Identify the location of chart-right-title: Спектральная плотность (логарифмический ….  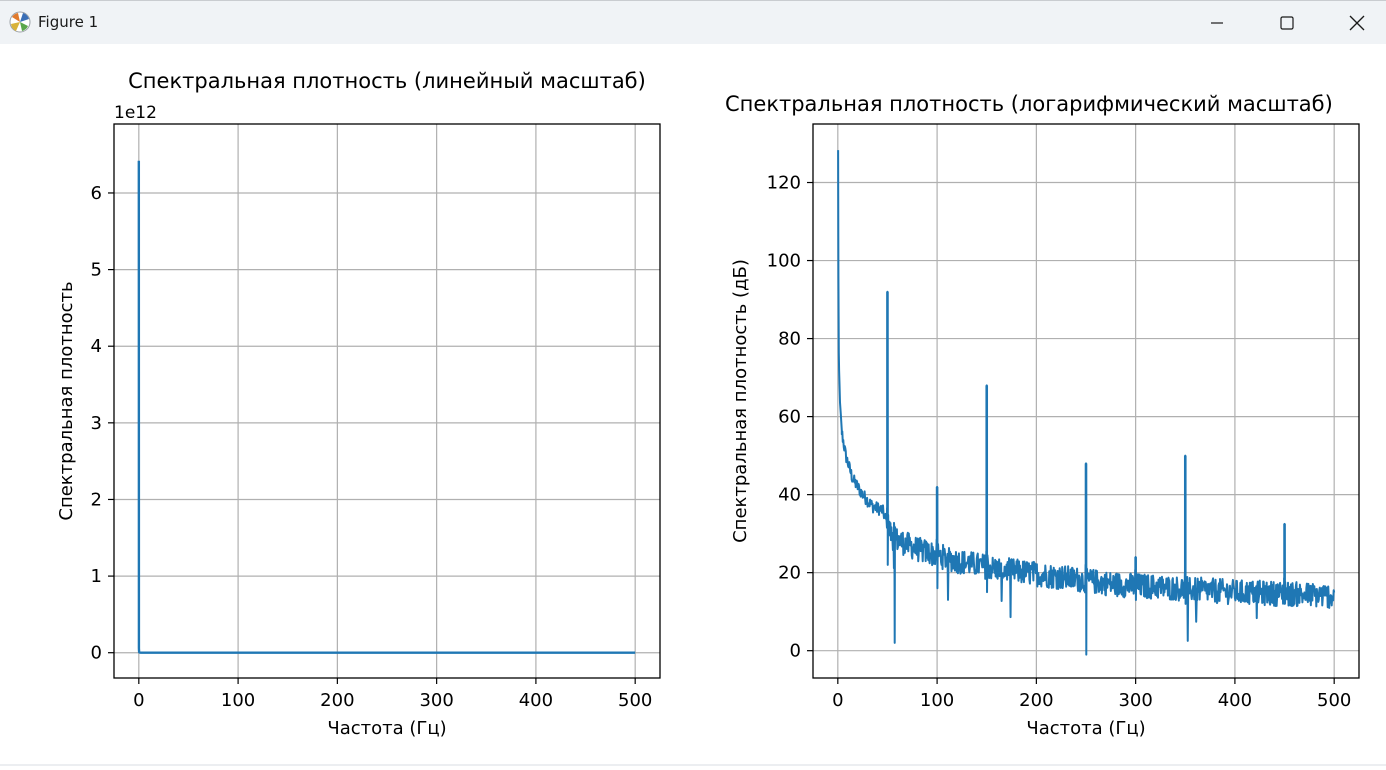
(1029, 104).